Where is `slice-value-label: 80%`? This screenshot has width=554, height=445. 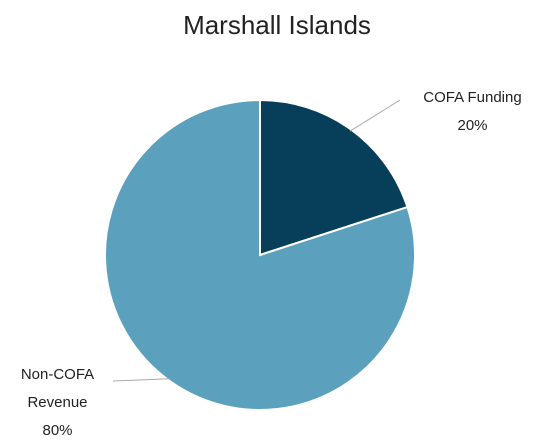 slice-value-label: 80% is located at coordinates (57, 430).